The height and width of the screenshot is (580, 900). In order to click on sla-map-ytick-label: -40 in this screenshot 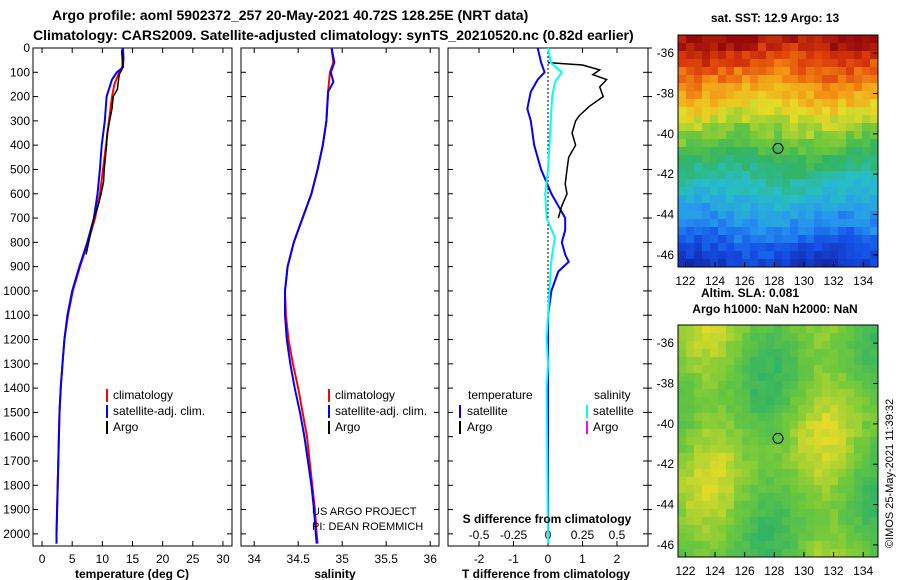, I will do `click(666, 424)`.